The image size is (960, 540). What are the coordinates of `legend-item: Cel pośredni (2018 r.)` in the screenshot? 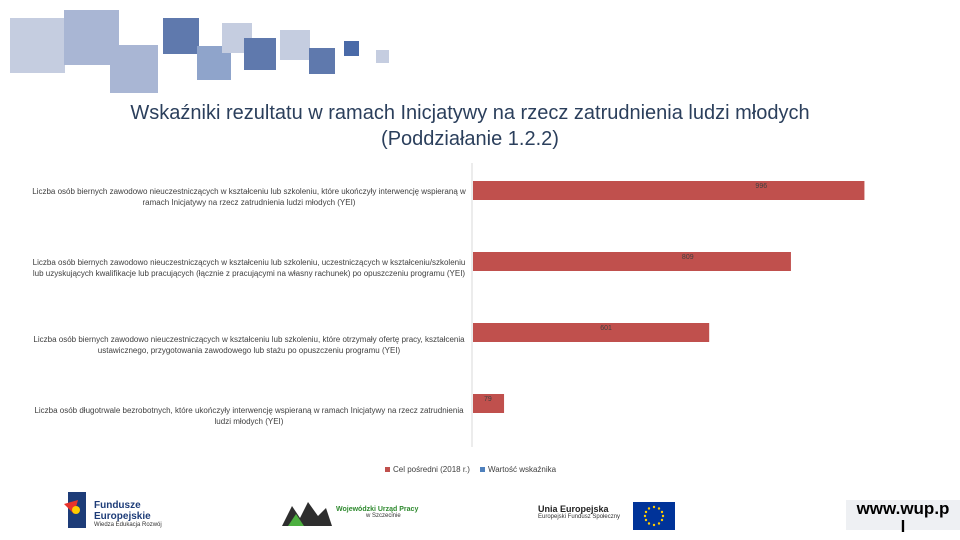 It's located at (427, 469).